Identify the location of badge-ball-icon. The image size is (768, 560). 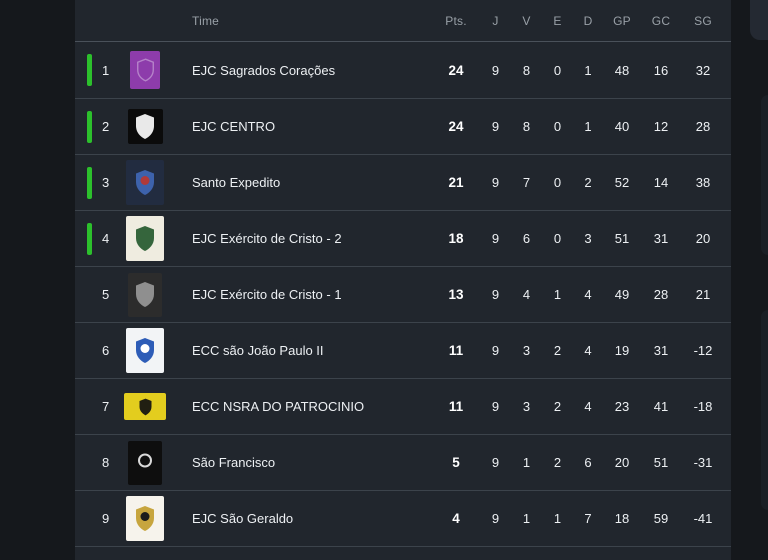
(145, 180).